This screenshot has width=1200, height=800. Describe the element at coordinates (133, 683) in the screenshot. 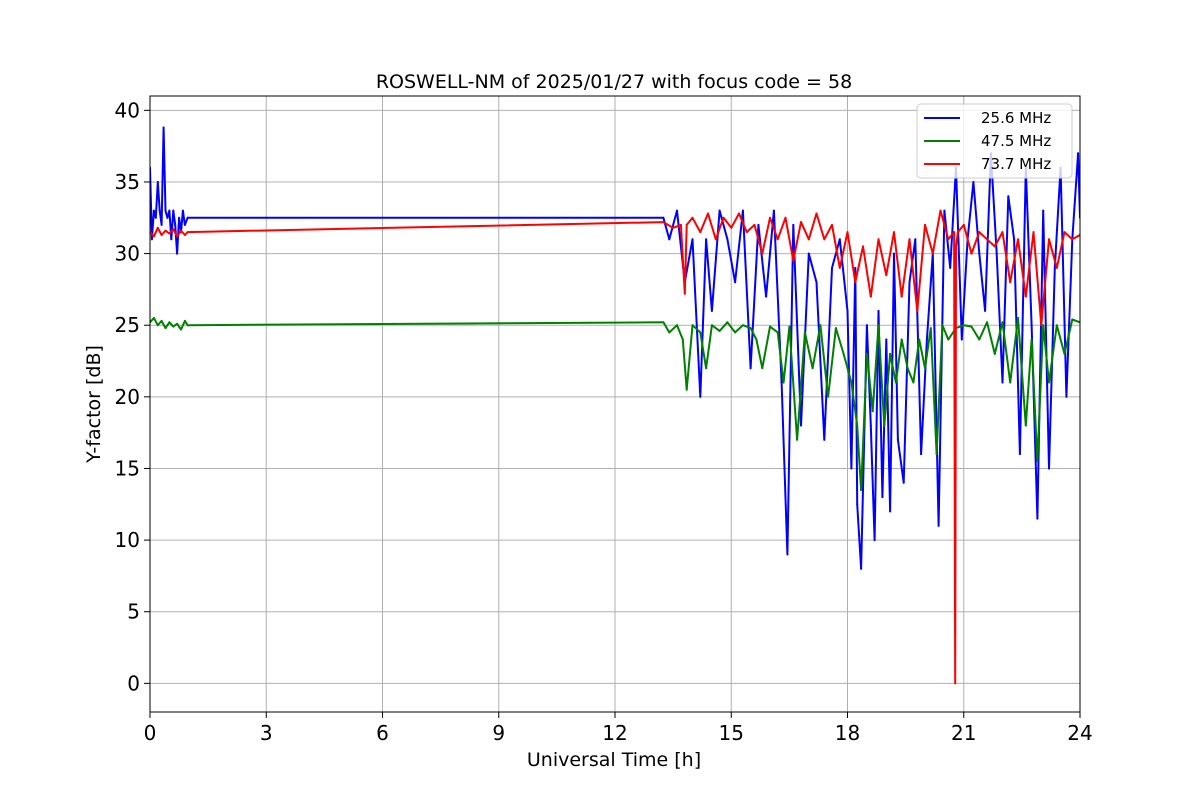

I see `y-tick-label: 0` at that location.